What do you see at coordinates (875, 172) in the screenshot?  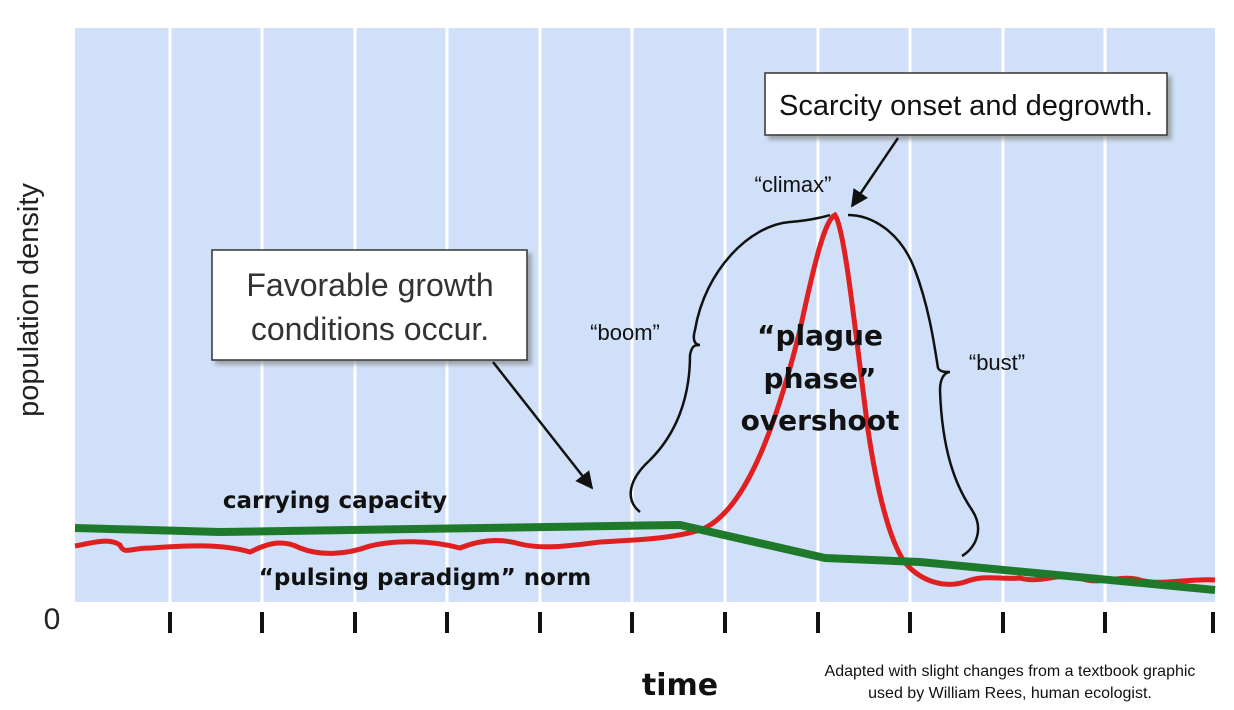 I see `scarcity-arrow` at bounding box center [875, 172].